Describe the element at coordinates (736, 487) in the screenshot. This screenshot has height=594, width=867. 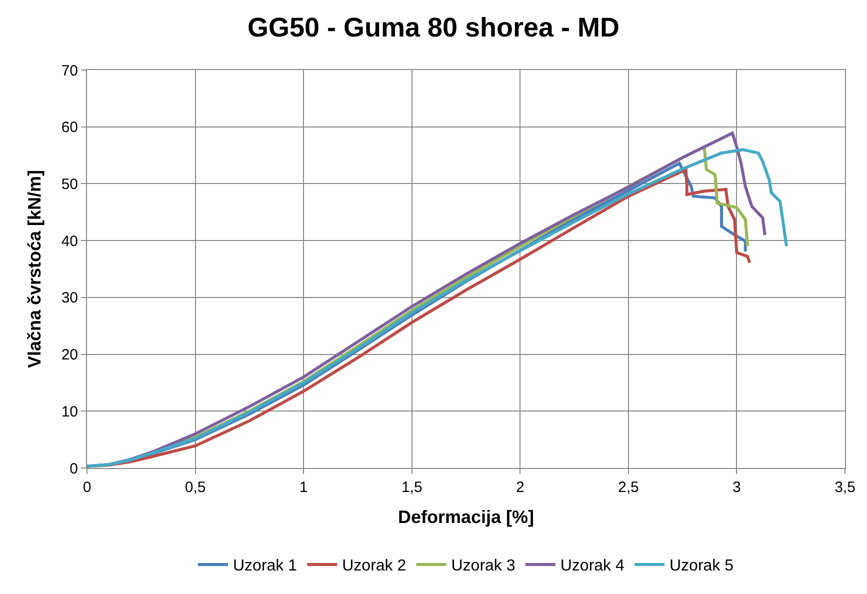
I see `x-tick-label: 3` at that location.